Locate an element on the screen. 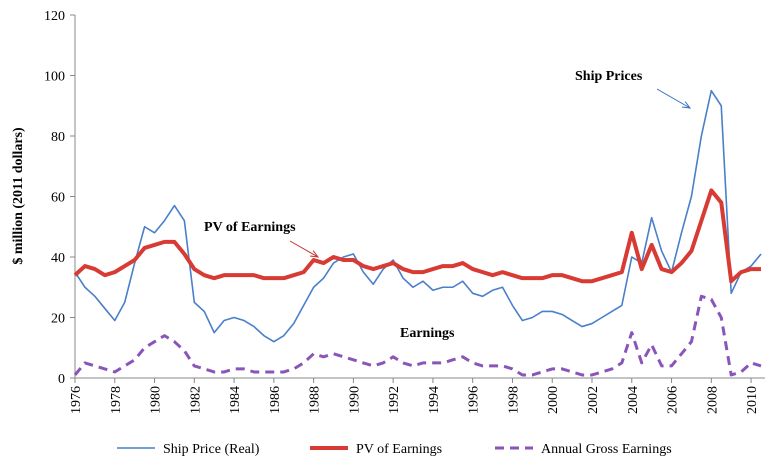  x-tick-label: 1988 is located at coordinates (315, 400).